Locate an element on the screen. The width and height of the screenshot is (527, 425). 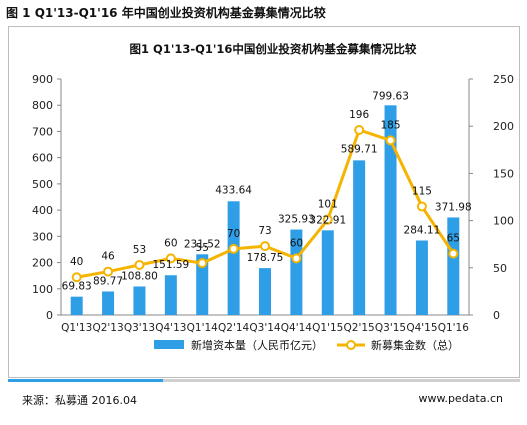
line-value-label: 185 is located at coordinates (391, 125).